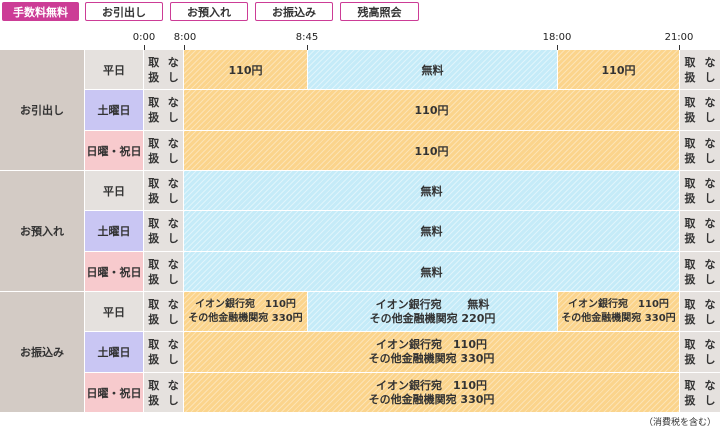 The image size is (720, 428). I want to click on fee-line-other: その他金融機関宛 220円, so click(432, 318).